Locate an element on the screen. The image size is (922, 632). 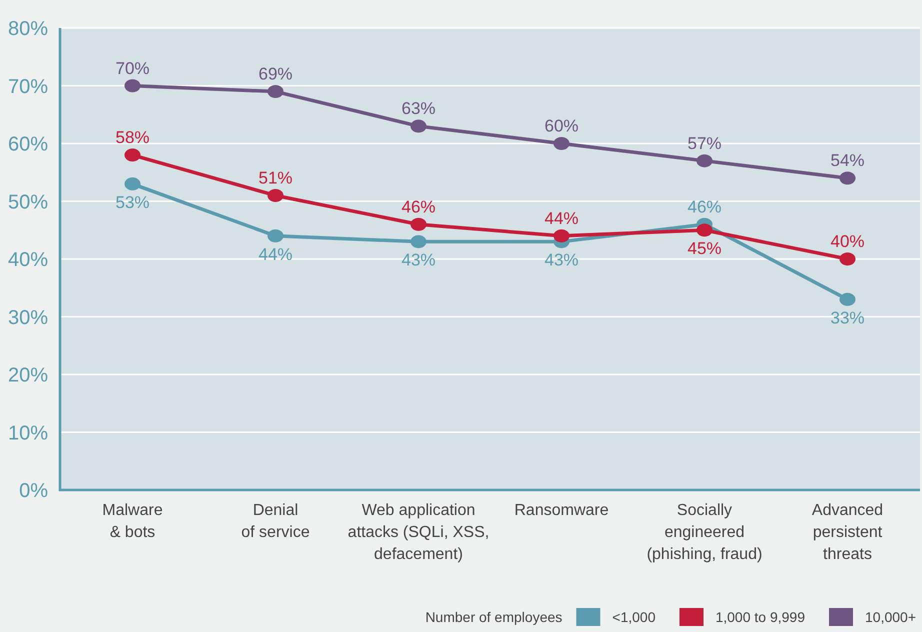
legend-label: 10,000+ is located at coordinates (890, 617).